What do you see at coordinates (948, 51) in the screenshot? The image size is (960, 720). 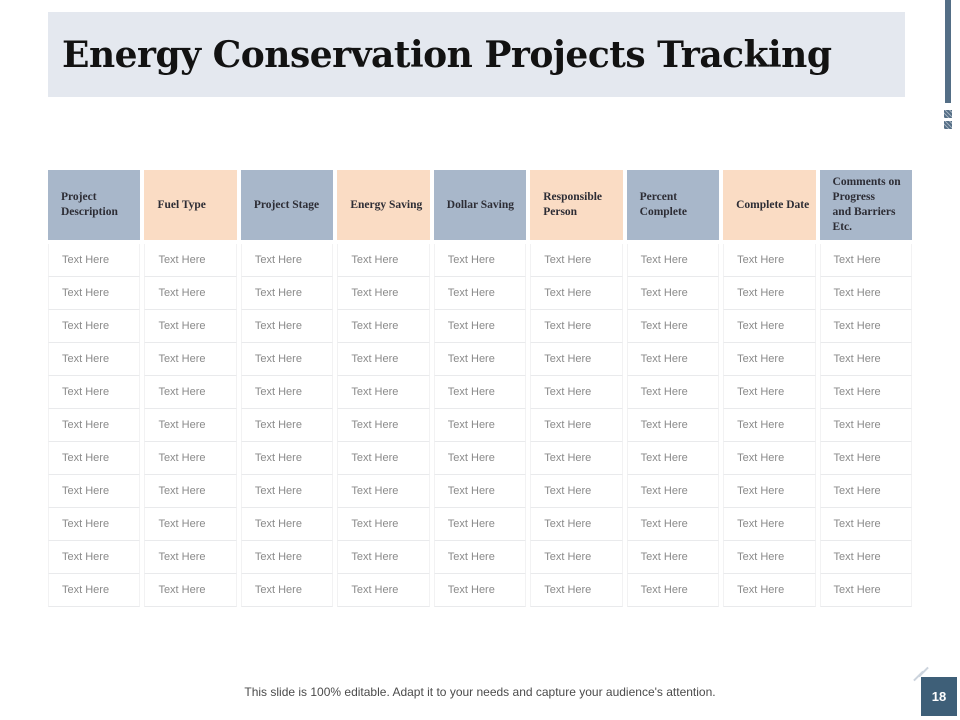 I see `accent-bar` at bounding box center [948, 51].